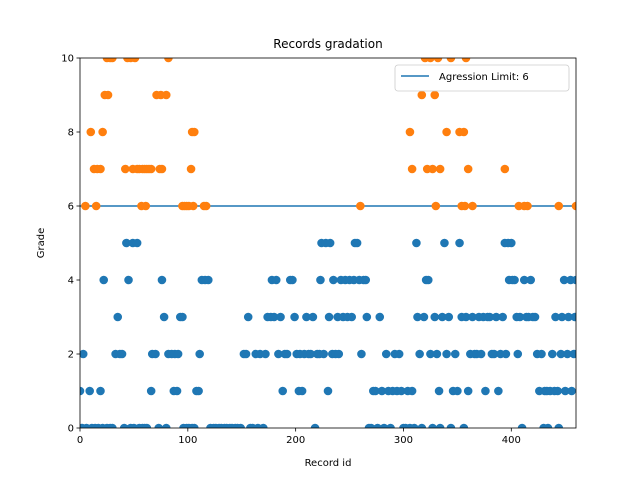 The height and width of the screenshot is (480, 640). Describe the element at coordinates (327, 44) in the screenshot. I see `chart-title: Records gradation` at that location.